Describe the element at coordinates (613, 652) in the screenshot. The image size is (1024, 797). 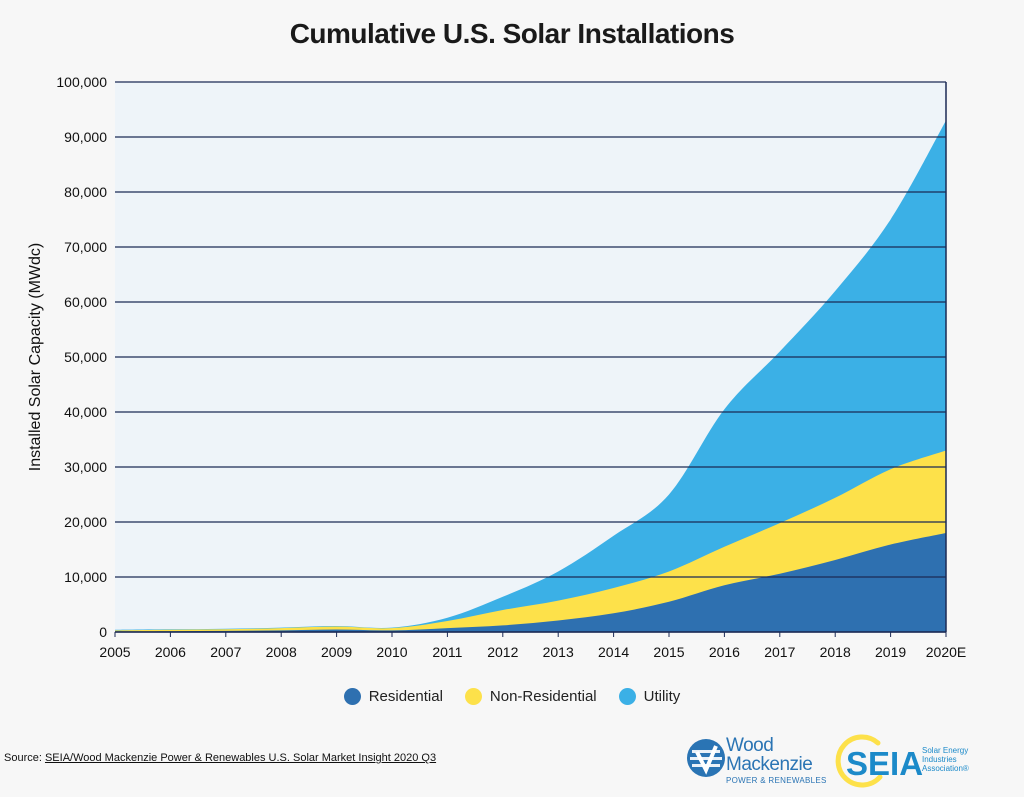
I see `x-tick-label: 2014` at that location.